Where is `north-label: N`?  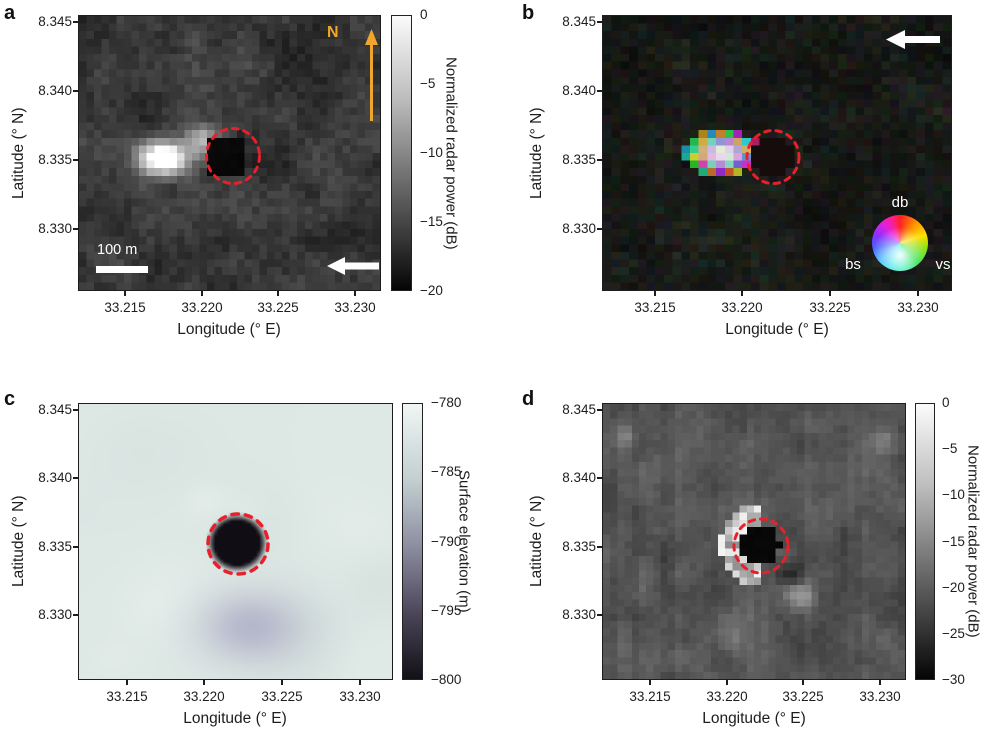
north-label: N is located at coordinates (333, 32).